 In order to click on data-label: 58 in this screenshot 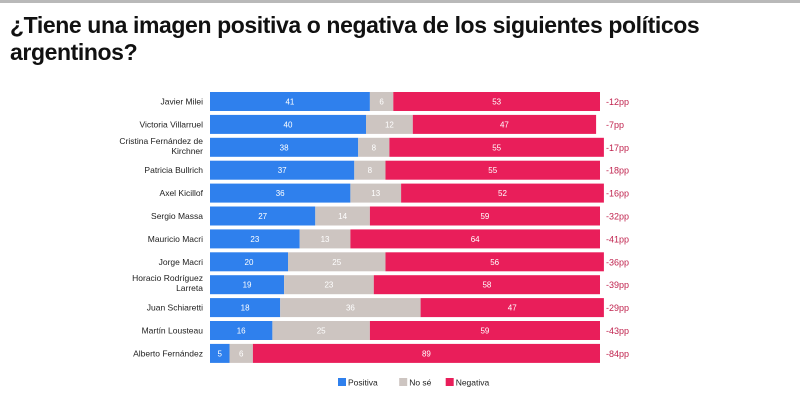, I will do `click(486, 285)`.